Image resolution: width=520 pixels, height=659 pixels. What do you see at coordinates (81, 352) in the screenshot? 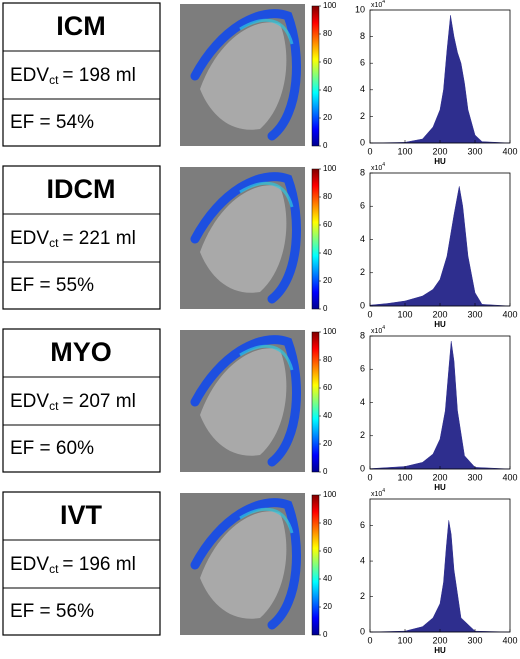
I see `group-name: MYO` at bounding box center [81, 352].